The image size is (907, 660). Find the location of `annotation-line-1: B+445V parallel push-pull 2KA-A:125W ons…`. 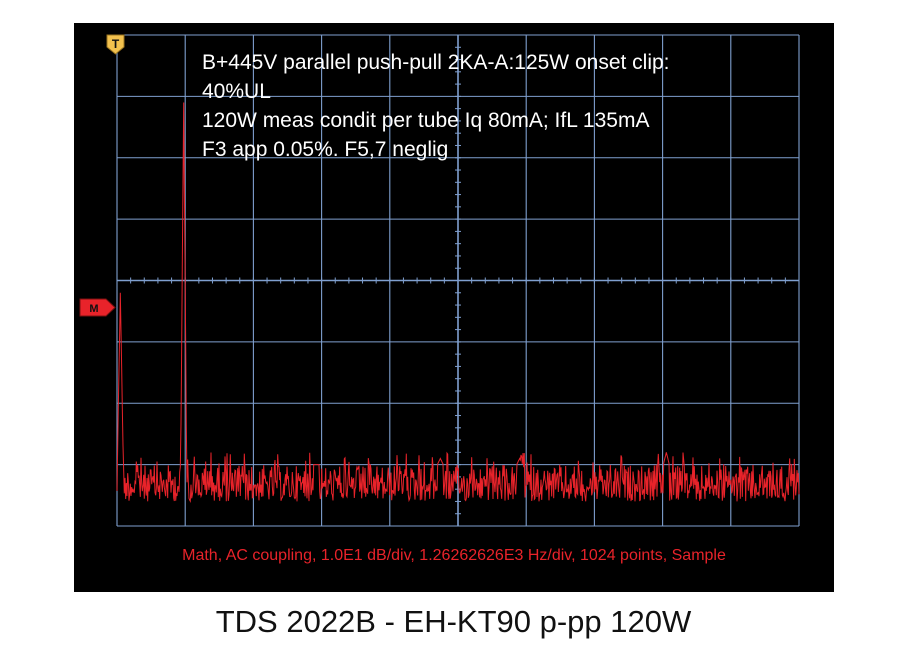

annotation-line-1: B+445V parallel push-pull 2KA-A:125W ons… is located at coordinates (436, 62).